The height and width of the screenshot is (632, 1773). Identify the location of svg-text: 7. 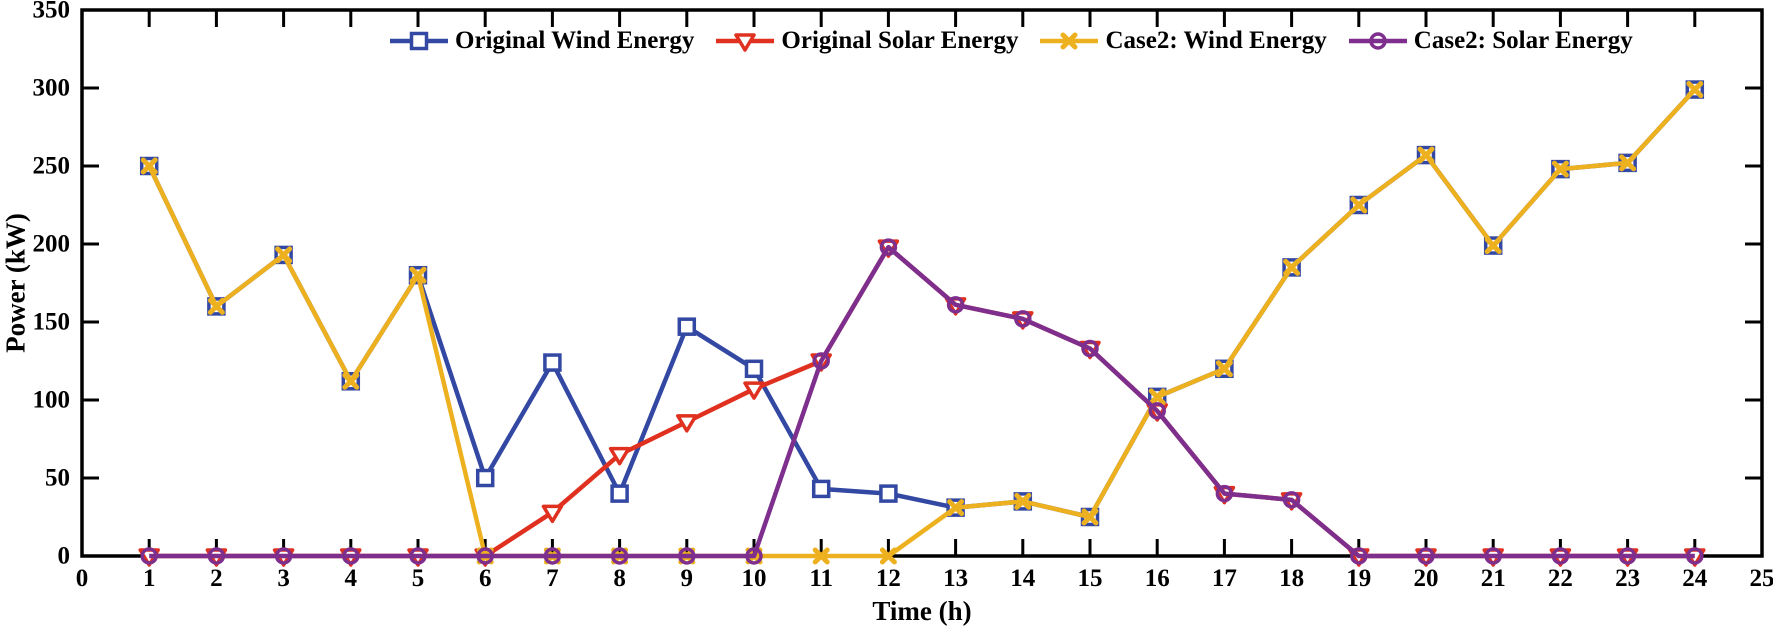
(552, 578).